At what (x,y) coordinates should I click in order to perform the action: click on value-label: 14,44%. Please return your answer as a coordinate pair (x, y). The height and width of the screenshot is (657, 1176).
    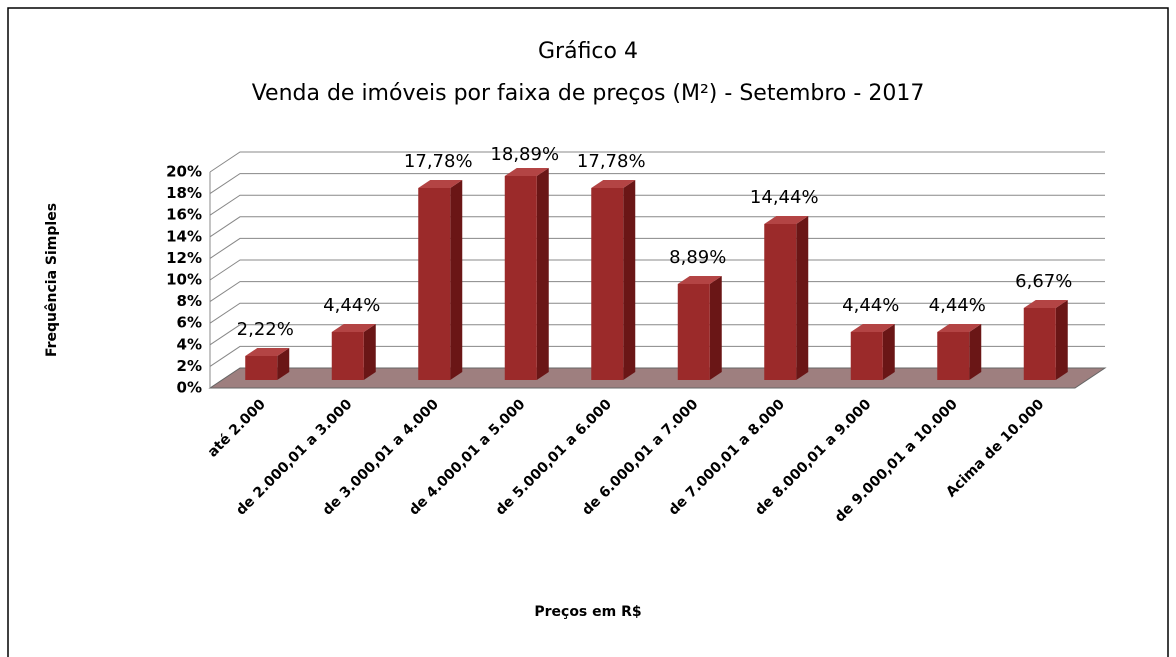
    Looking at the image, I should click on (784, 197).